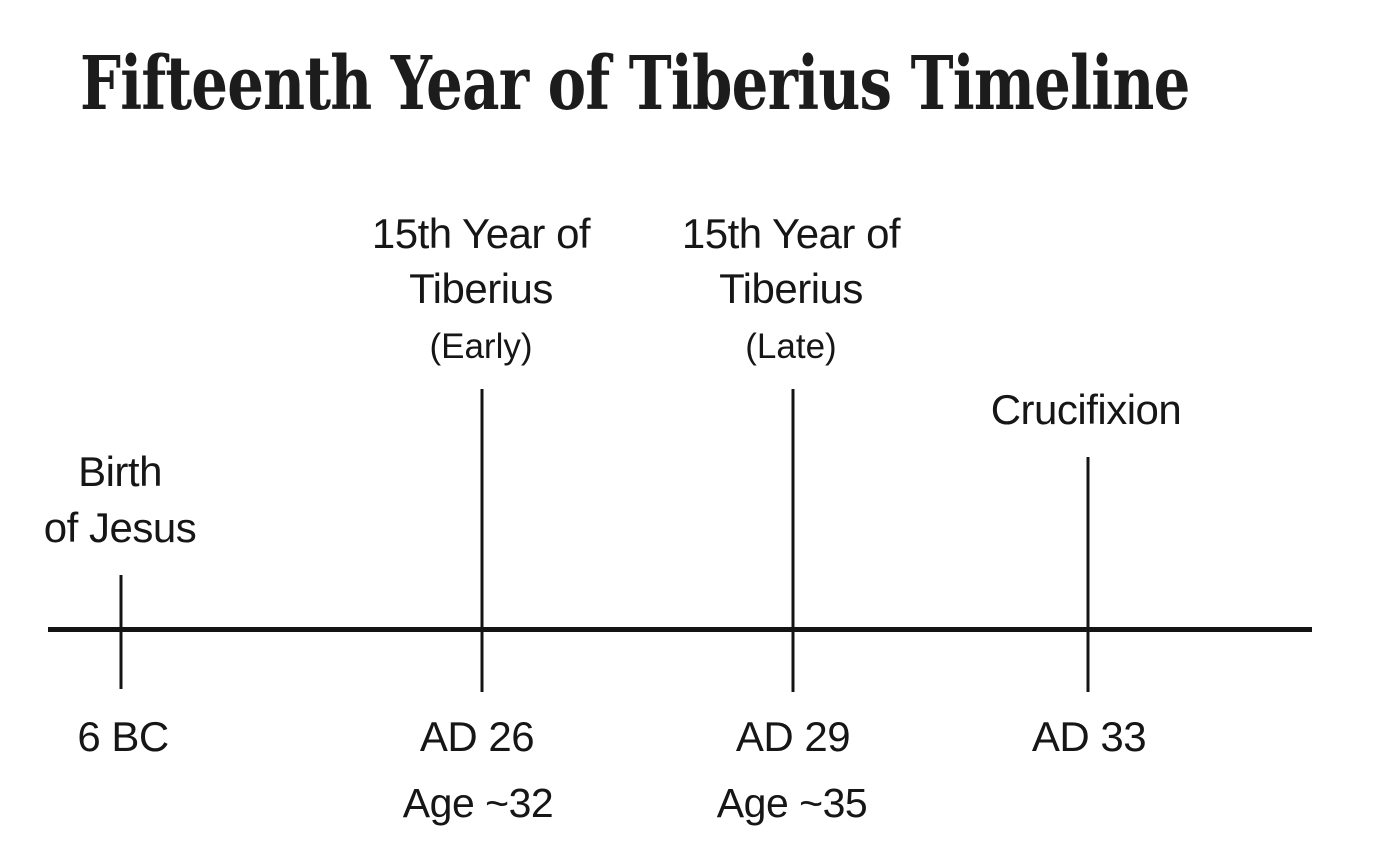  Describe the element at coordinates (1089, 736) in the screenshot. I see `date-label: AD 33` at that location.